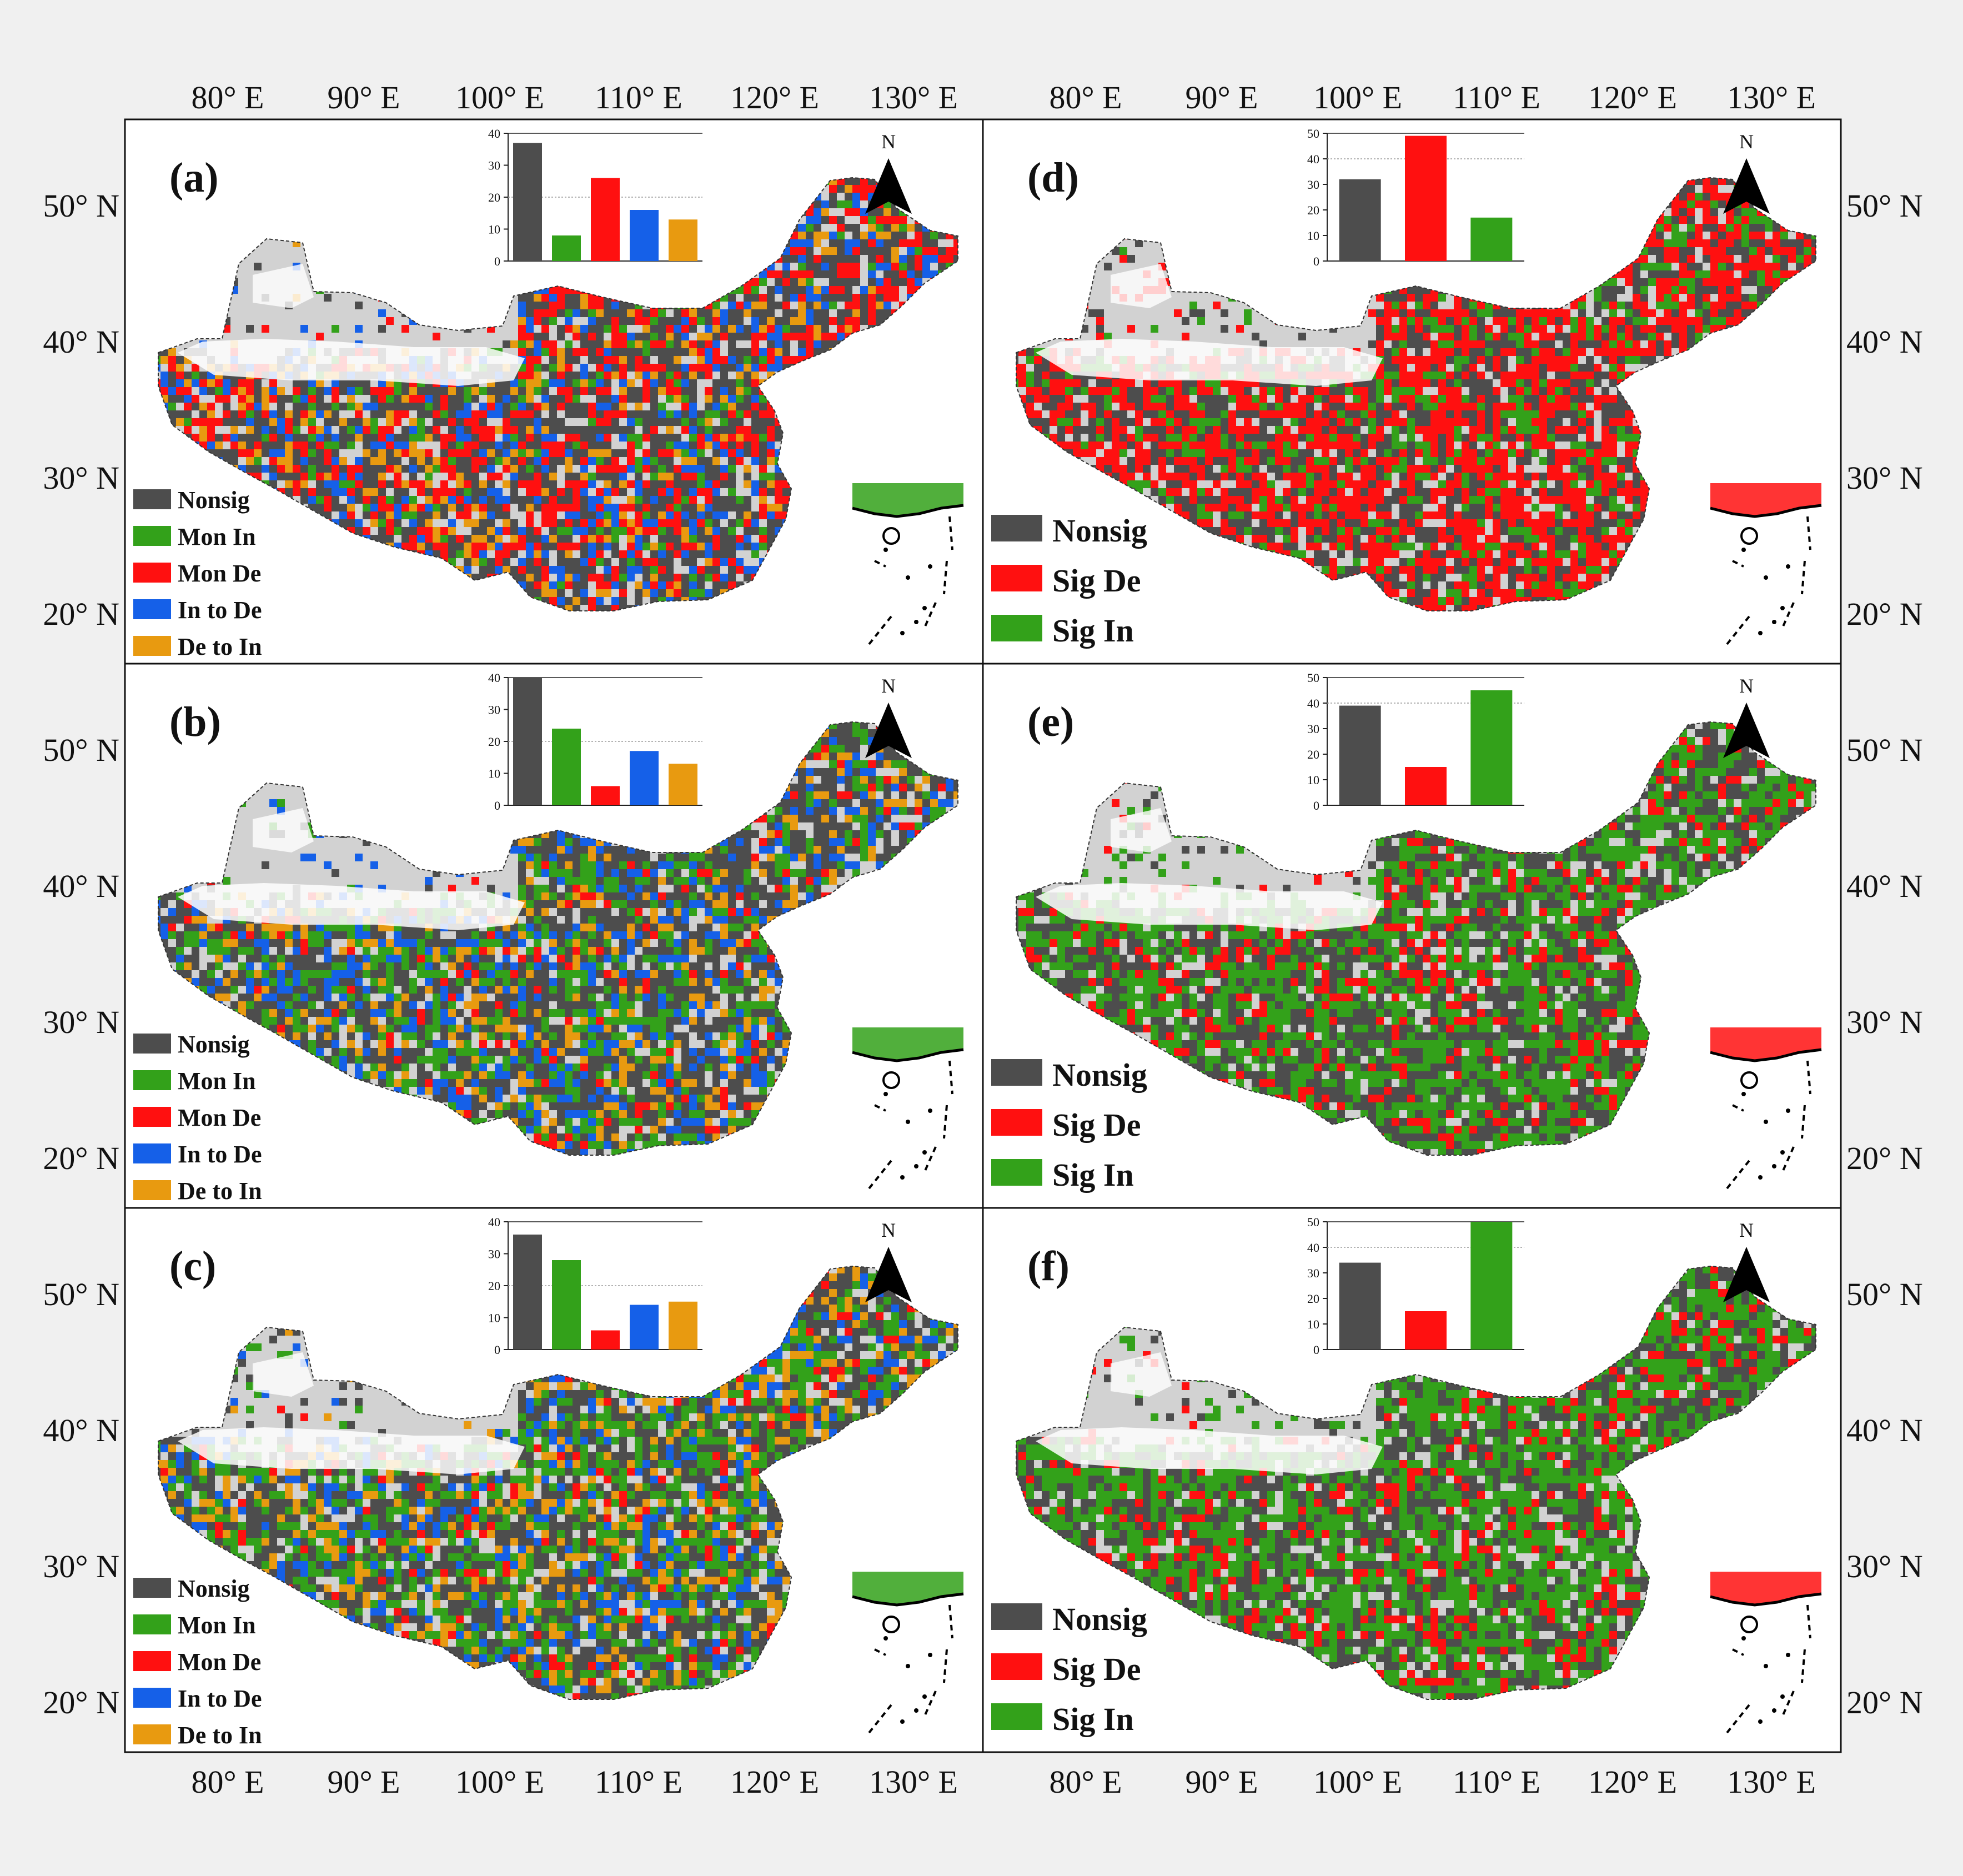 The height and width of the screenshot is (1876, 1963). What do you see at coordinates (1426, 786) in the screenshot?
I see `bar-sig-de` at bounding box center [1426, 786].